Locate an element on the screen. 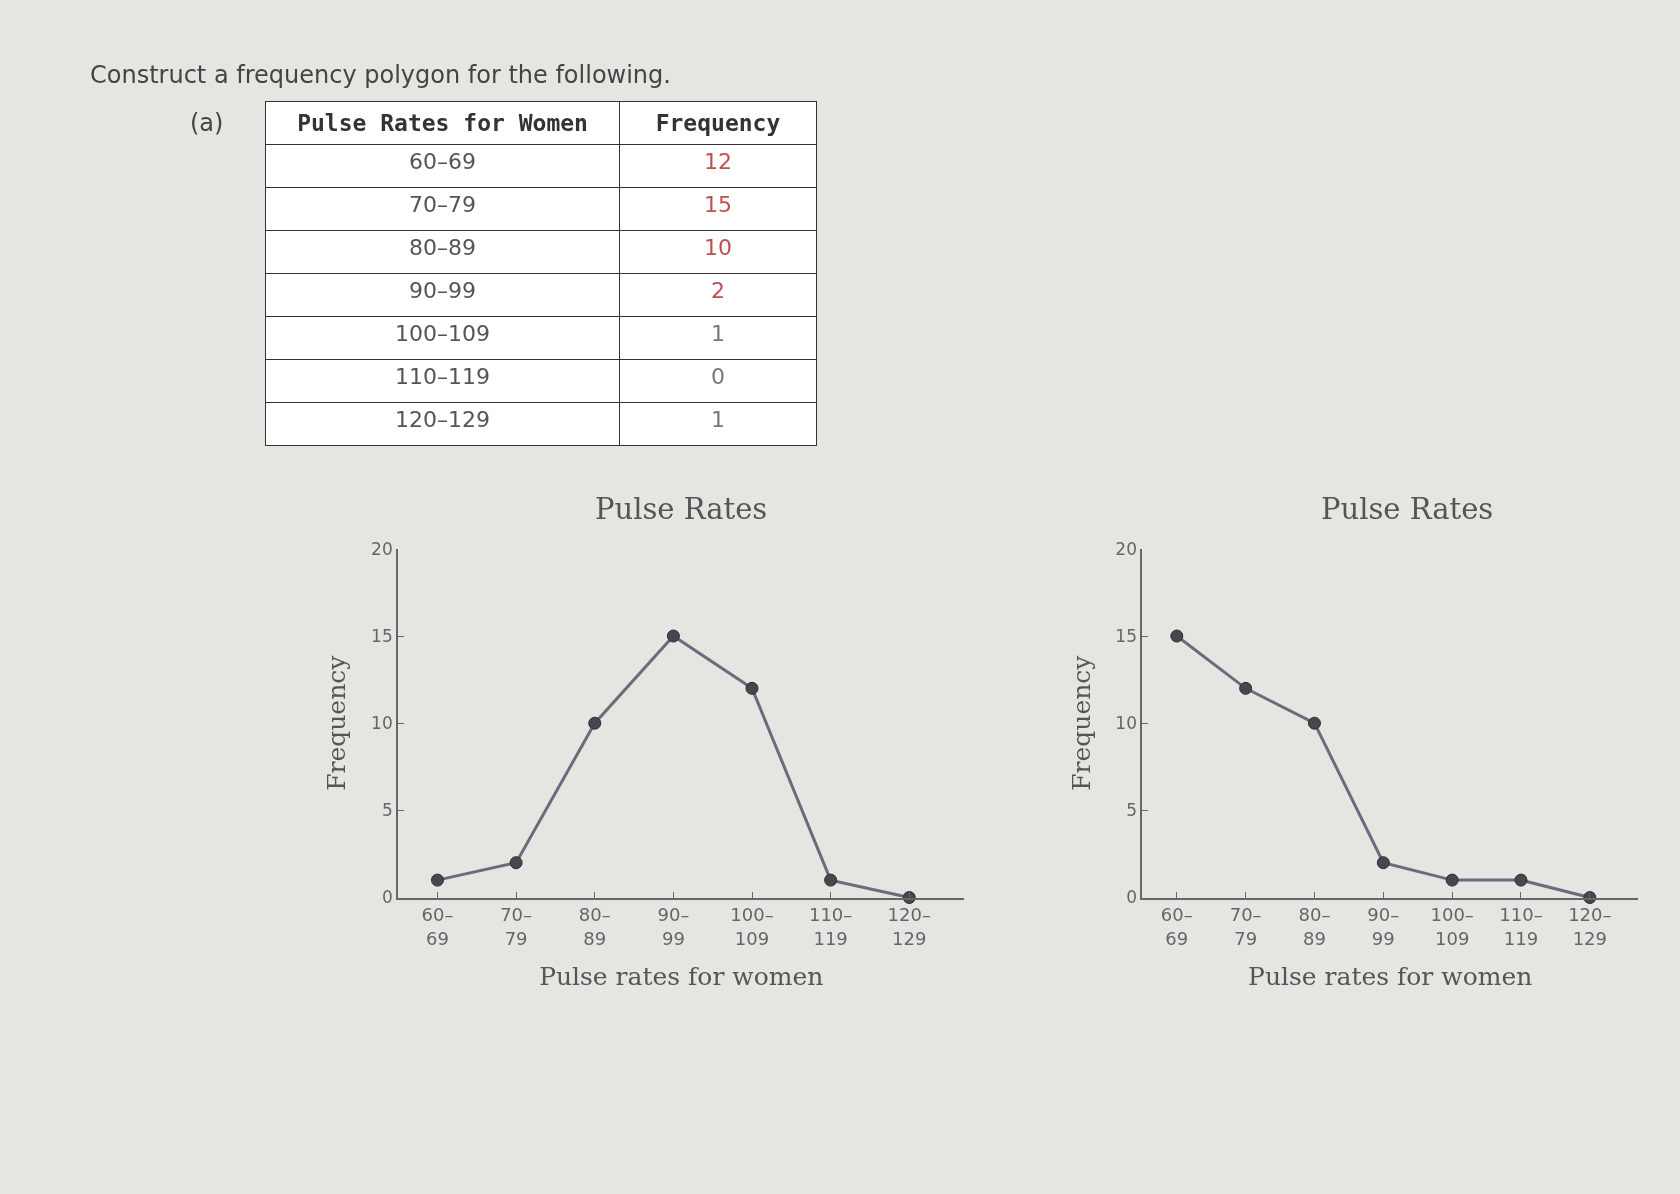 The image size is (1680, 1194). text: 110–119 is located at coordinates (443, 377).